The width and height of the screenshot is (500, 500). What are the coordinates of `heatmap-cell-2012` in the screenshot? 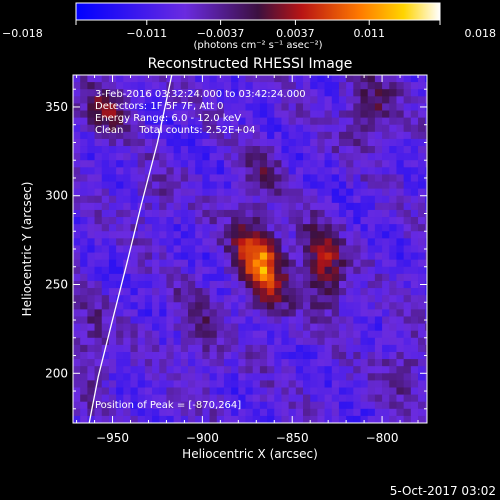 It's located at (242, 355).